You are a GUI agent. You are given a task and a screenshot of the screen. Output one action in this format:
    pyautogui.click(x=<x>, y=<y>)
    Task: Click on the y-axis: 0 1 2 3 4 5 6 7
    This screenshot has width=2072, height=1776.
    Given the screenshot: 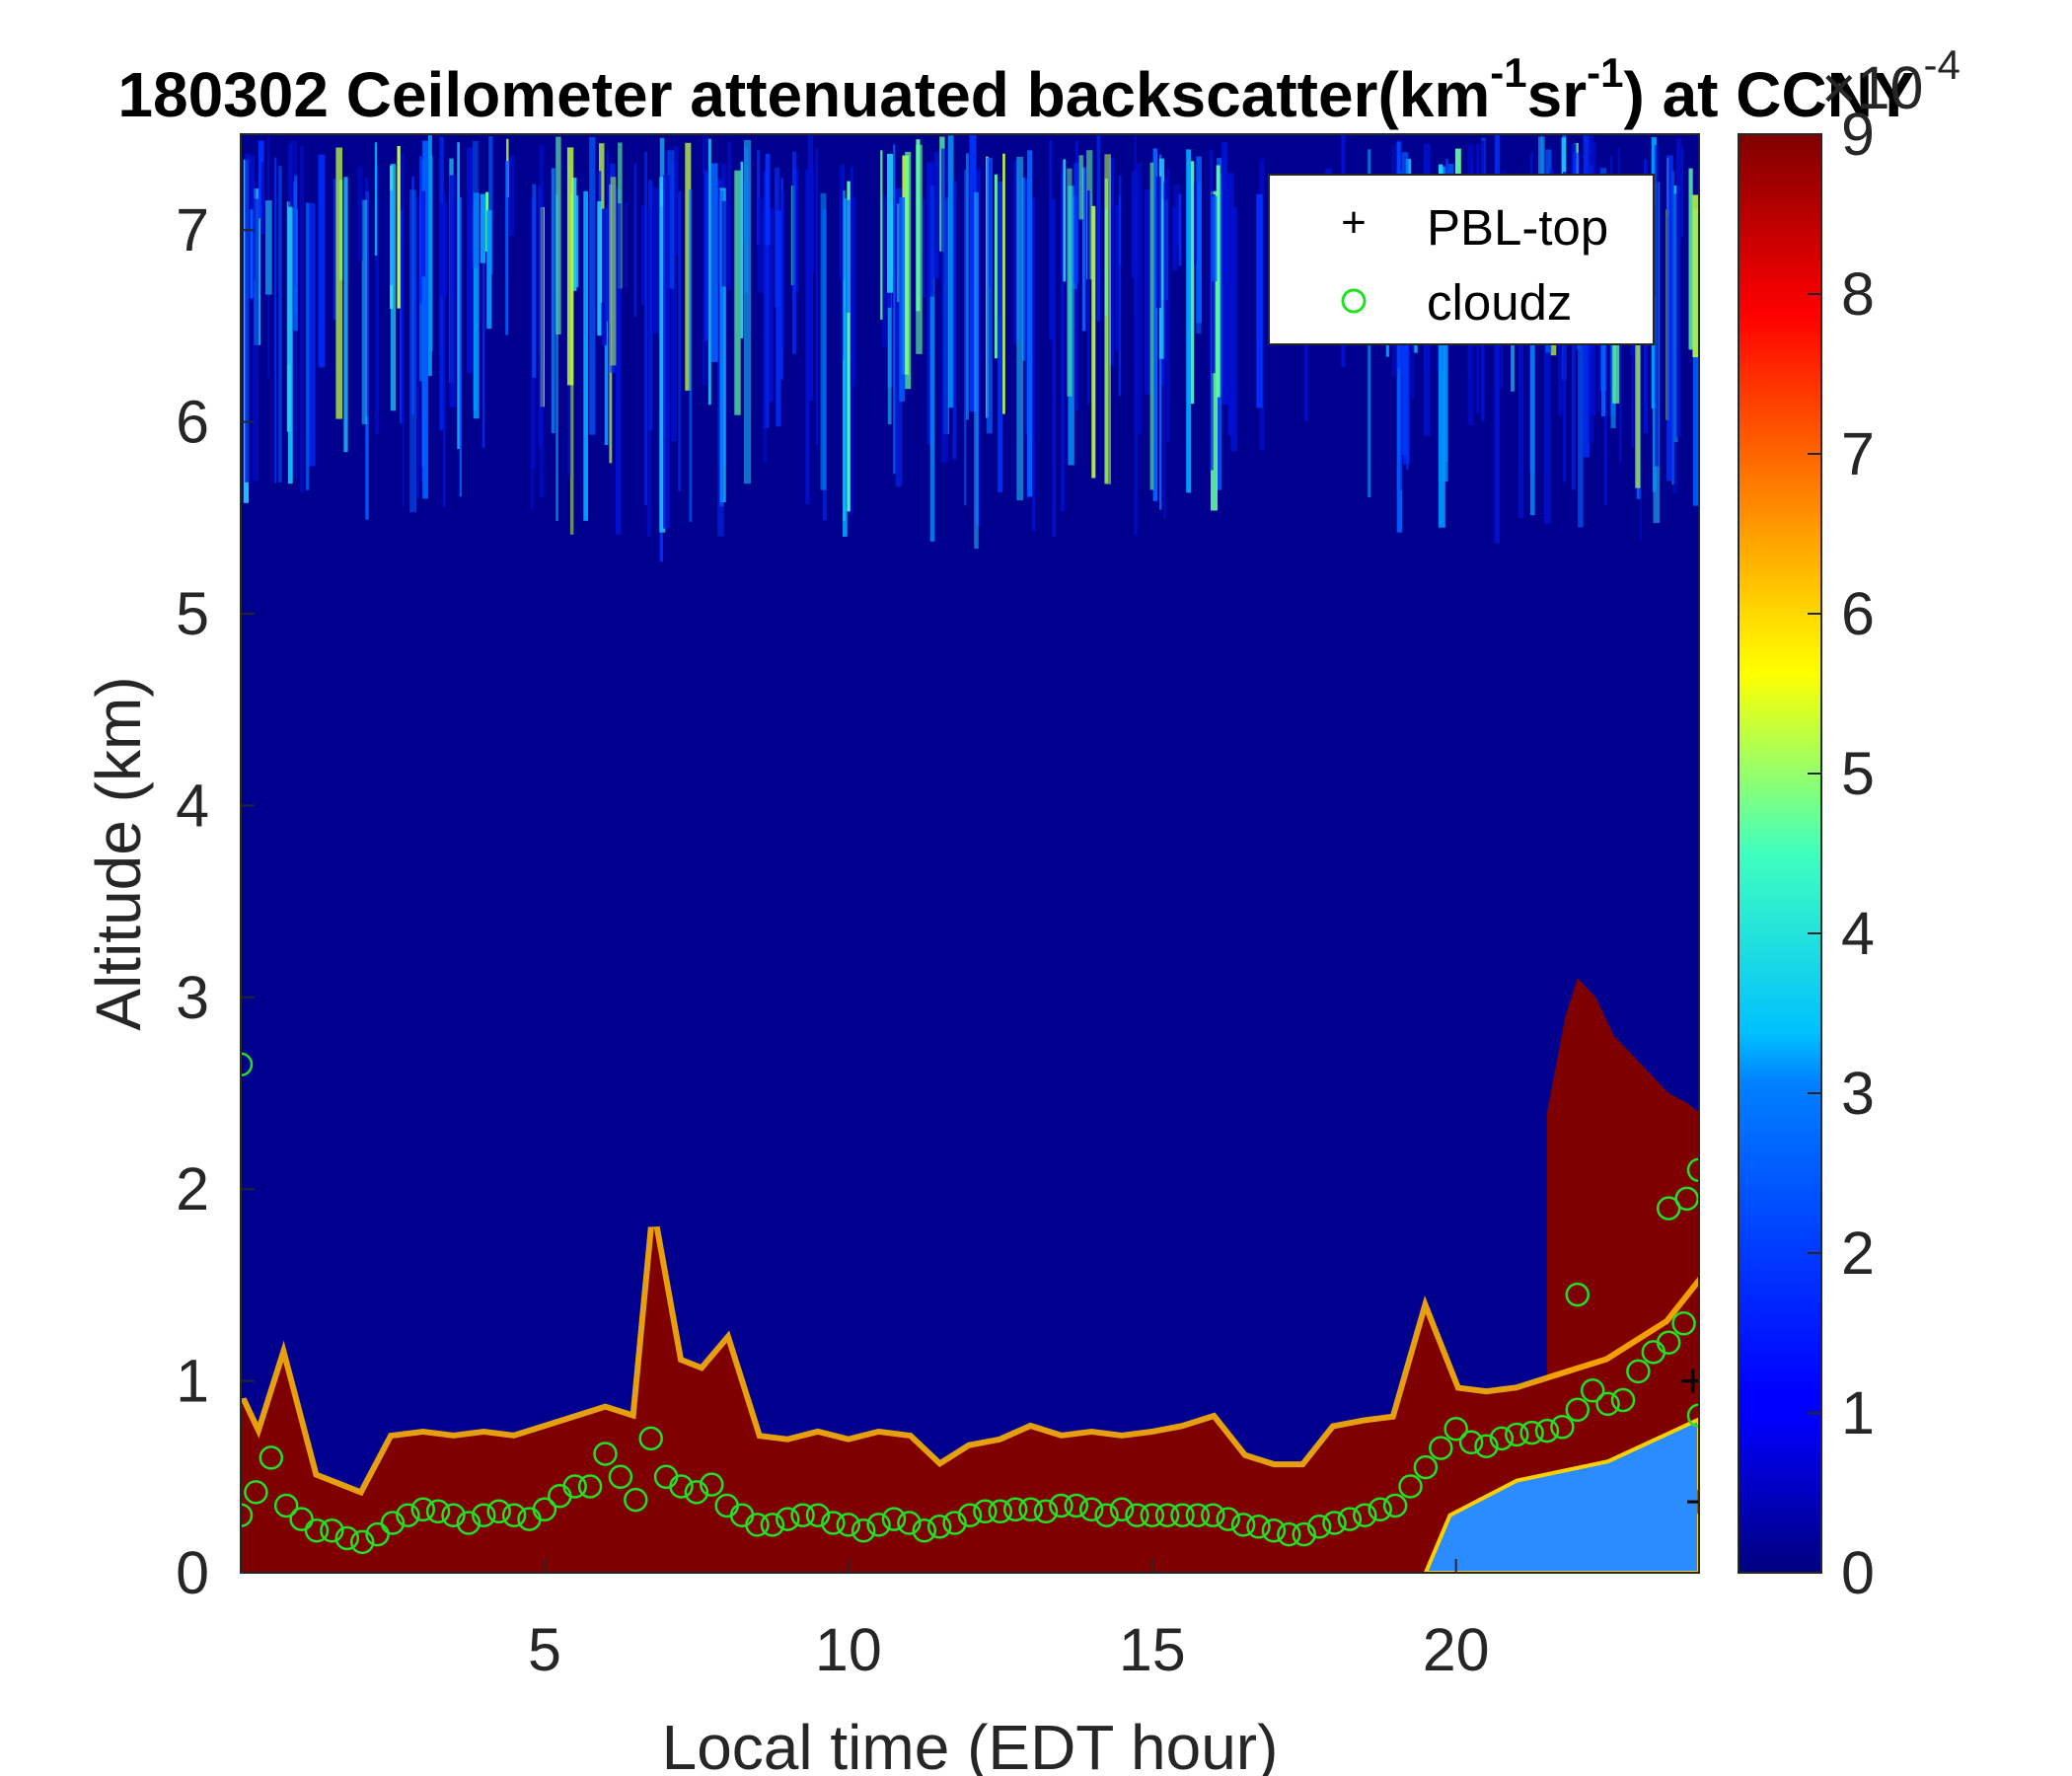 What is the action you would take?
    pyautogui.click(x=216, y=901)
    